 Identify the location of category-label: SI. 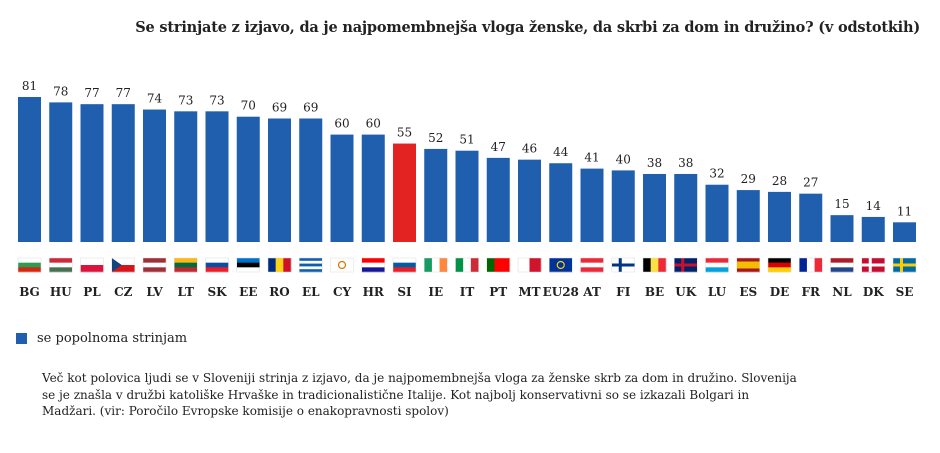
(404, 292).